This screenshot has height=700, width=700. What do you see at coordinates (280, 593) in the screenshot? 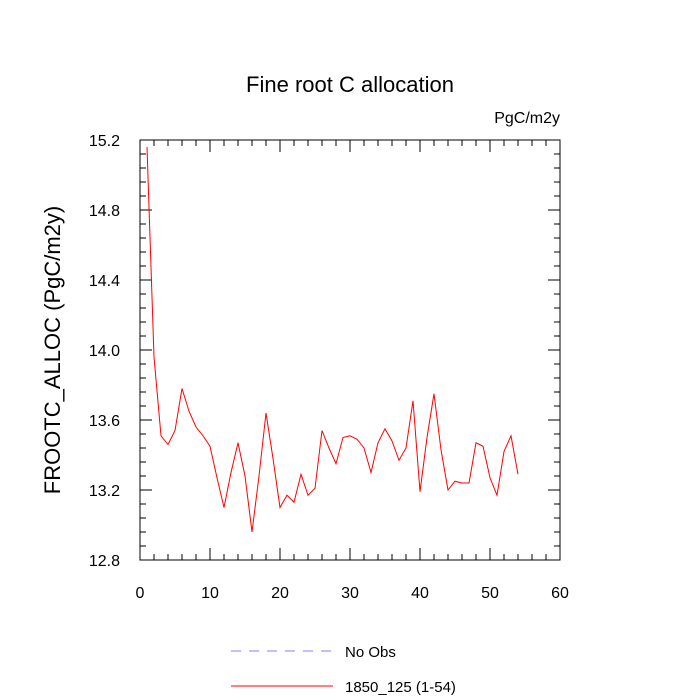
I see `x-tick-label: 20` at bounding box center [280, 593].